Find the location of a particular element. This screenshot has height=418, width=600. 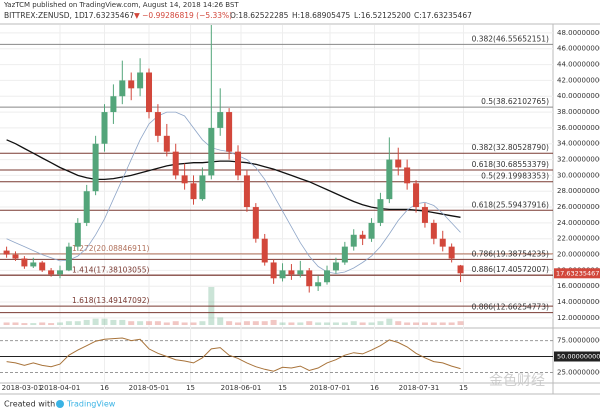

x-tick-label: 2018-06-01 is located at coordinates (241, 388).